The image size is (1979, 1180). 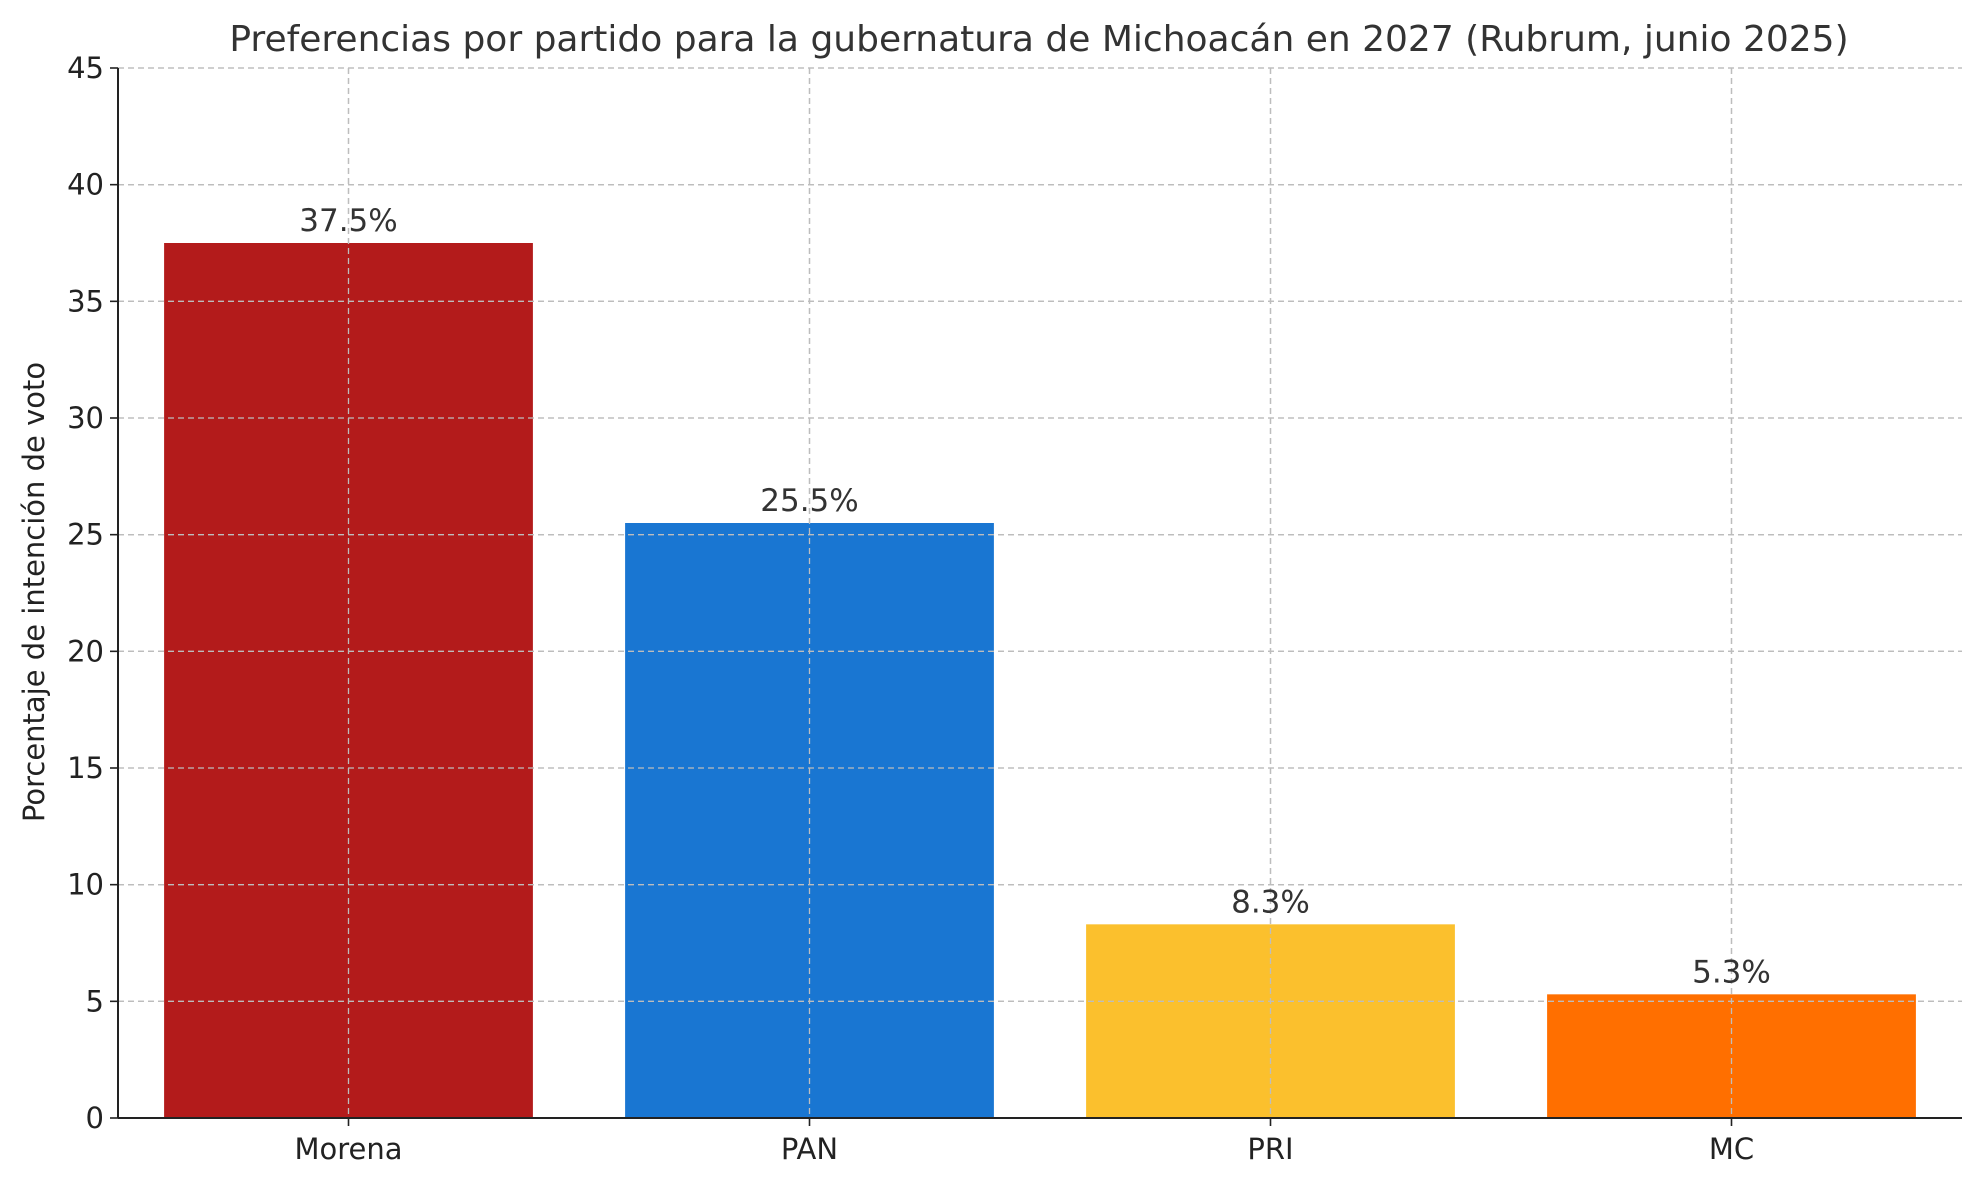 I want to click on y-ticks: 0 5 10 15 20 25 30 35 40 45, so click(x=92, y=593).